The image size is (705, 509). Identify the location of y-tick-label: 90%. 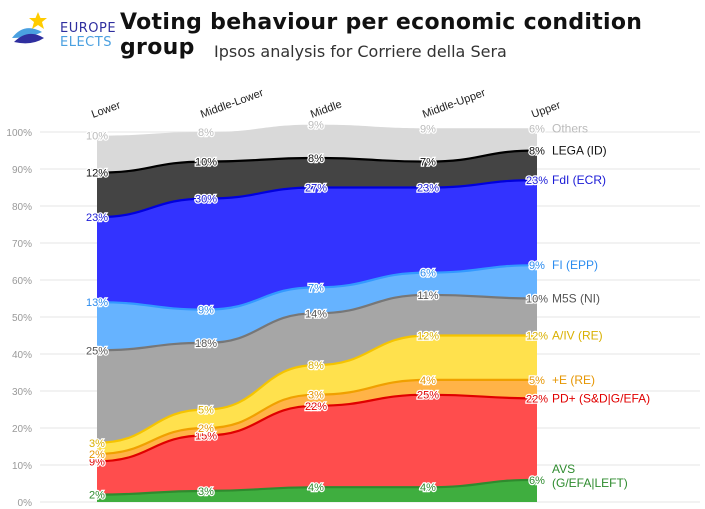
(22, 170).